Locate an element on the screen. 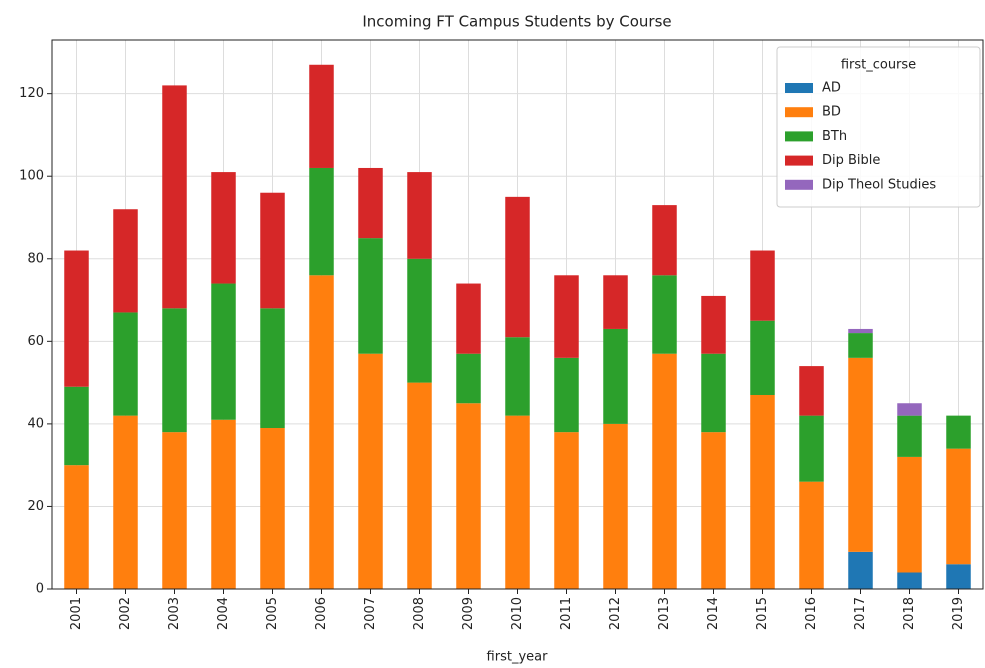  x-tick-label: 2012 is located at coordinates (615, 613).